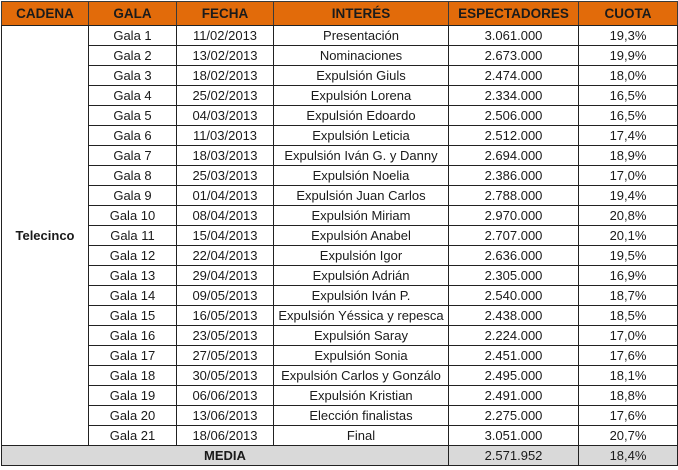  Describe the element at coordinates (132, 375) in the screenshot. I see `gala-cell: Gala 18` at that location.